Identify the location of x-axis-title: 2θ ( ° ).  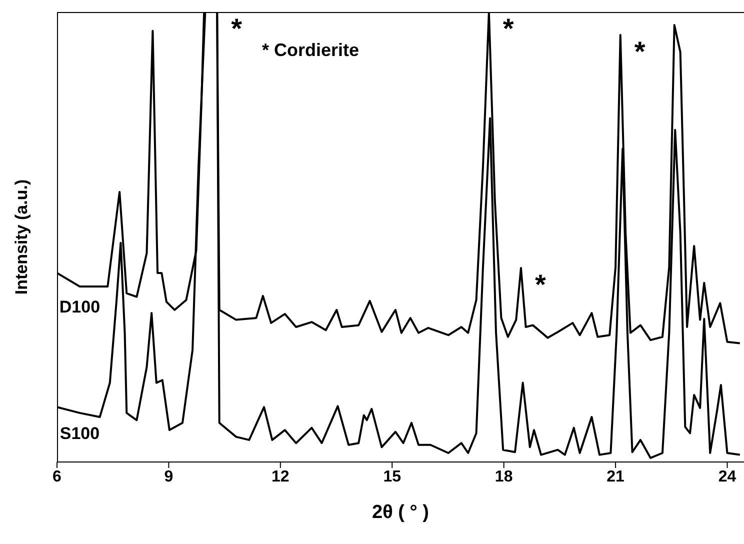
(400, 512).